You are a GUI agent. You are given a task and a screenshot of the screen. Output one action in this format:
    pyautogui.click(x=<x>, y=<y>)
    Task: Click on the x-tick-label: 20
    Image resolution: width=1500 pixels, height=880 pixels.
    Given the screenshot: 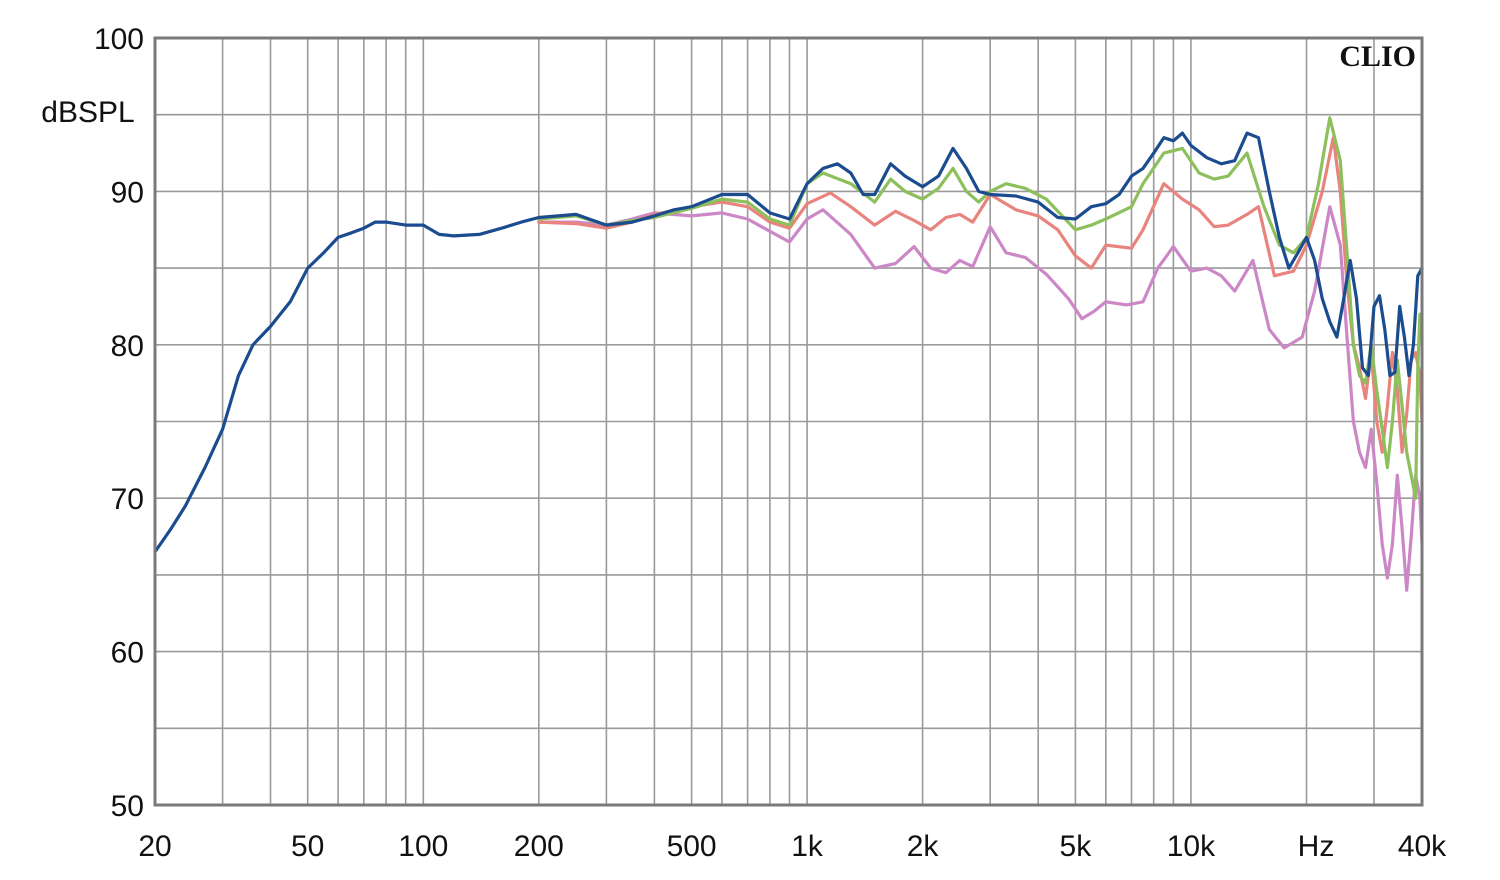 What is the action you would take?
    pyautogui.click(x=154, y=846)
    